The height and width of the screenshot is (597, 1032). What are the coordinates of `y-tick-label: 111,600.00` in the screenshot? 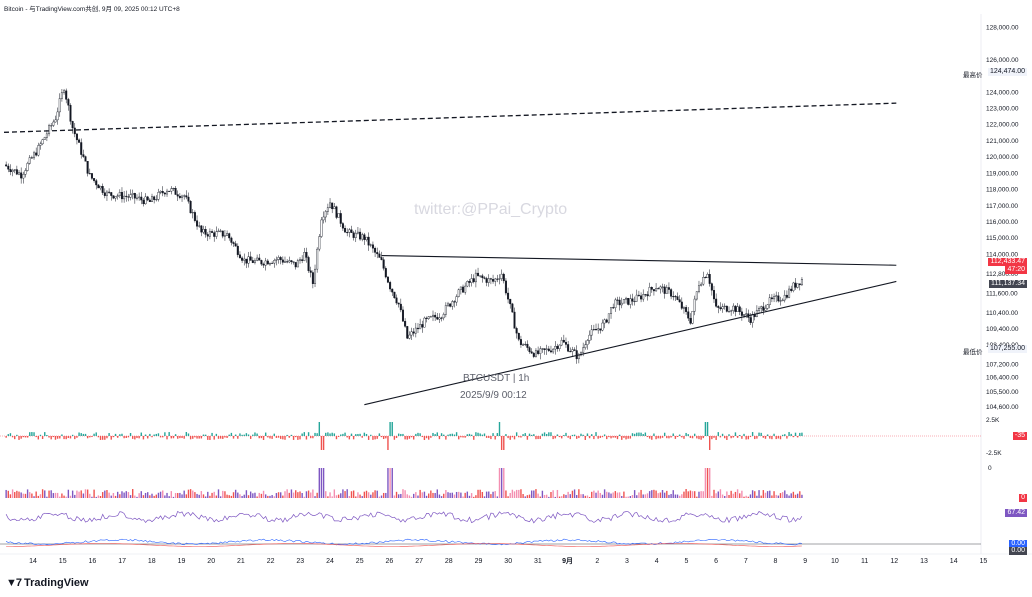 It's located at (1002, 293).